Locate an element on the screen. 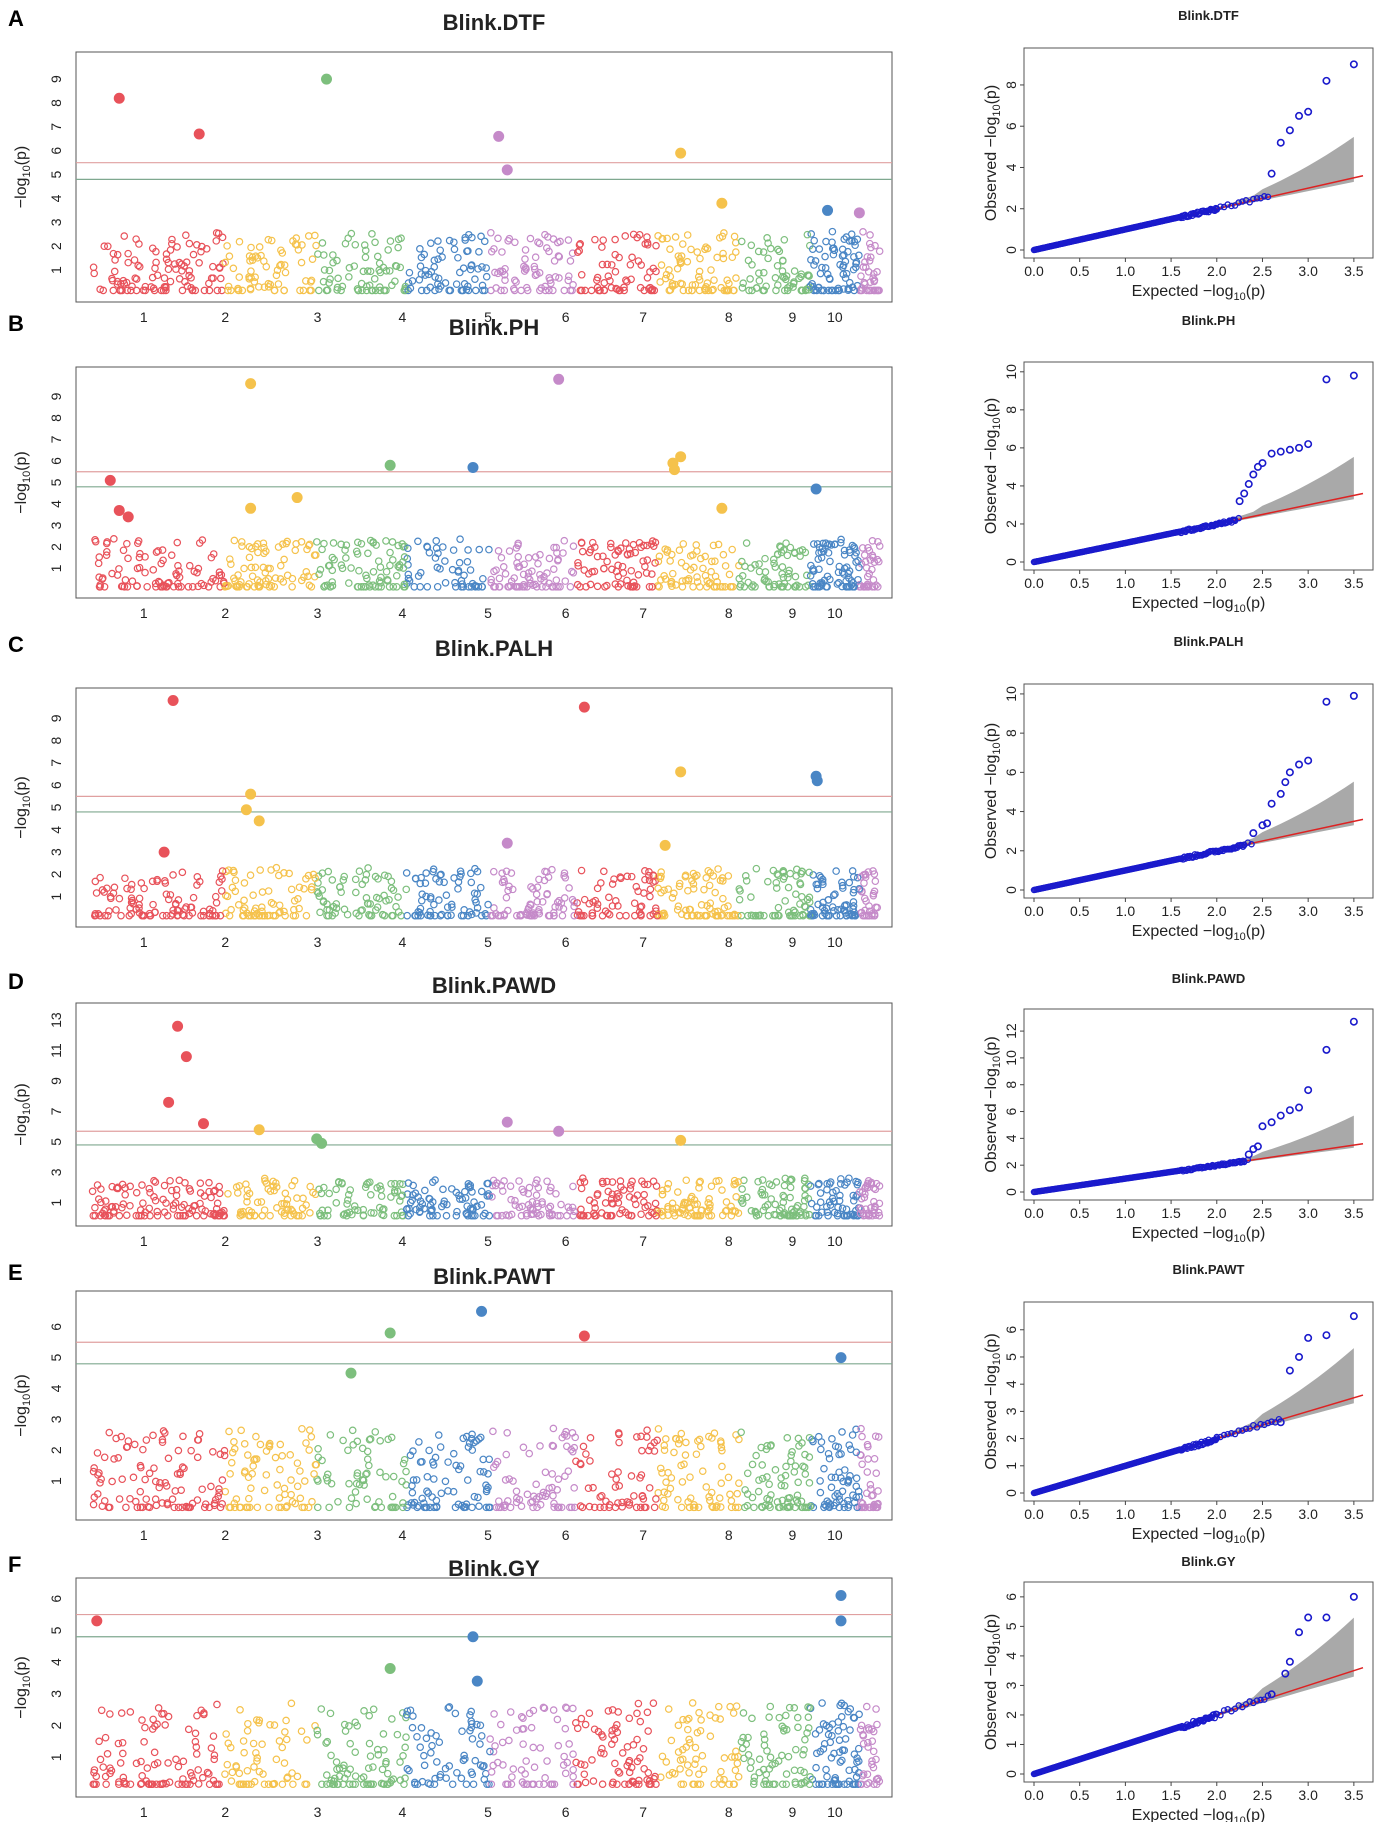 The width and height of the screenshot is (1377, 1822). panel-letter: C is located at coordinates (16, 644).